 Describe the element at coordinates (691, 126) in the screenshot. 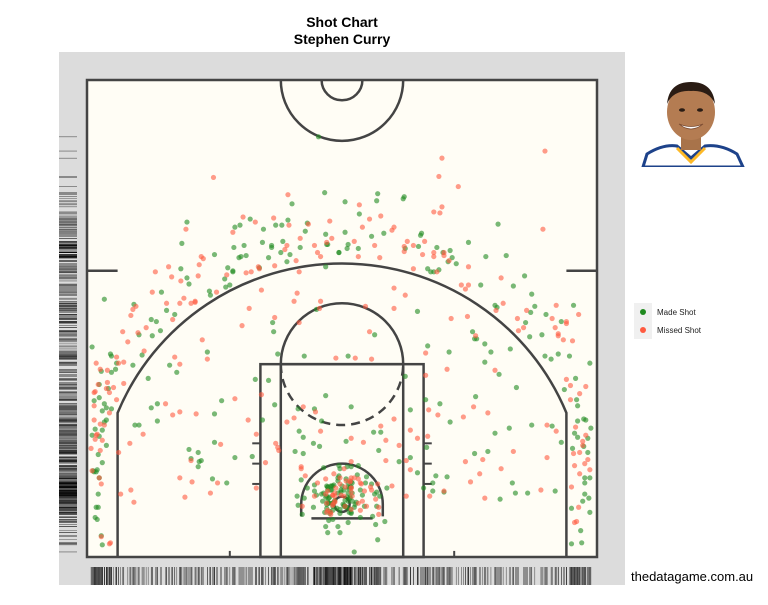

I see `smile-shape` at that location.